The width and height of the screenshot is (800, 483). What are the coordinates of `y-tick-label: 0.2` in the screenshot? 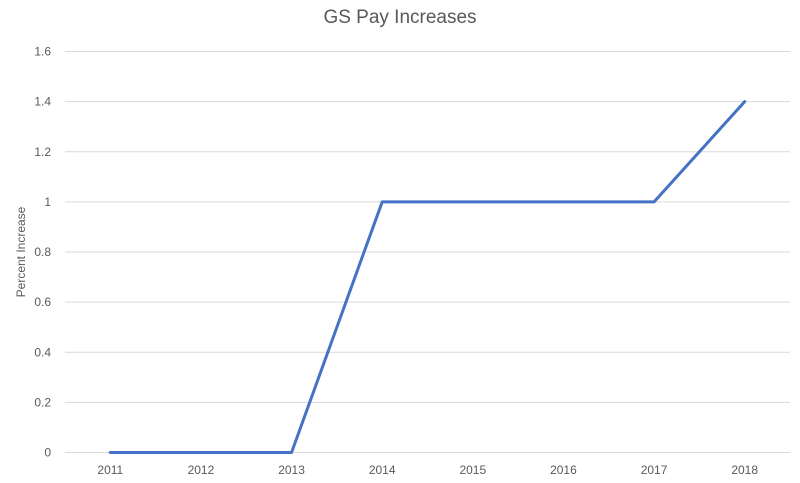 It's located at (42, 402).